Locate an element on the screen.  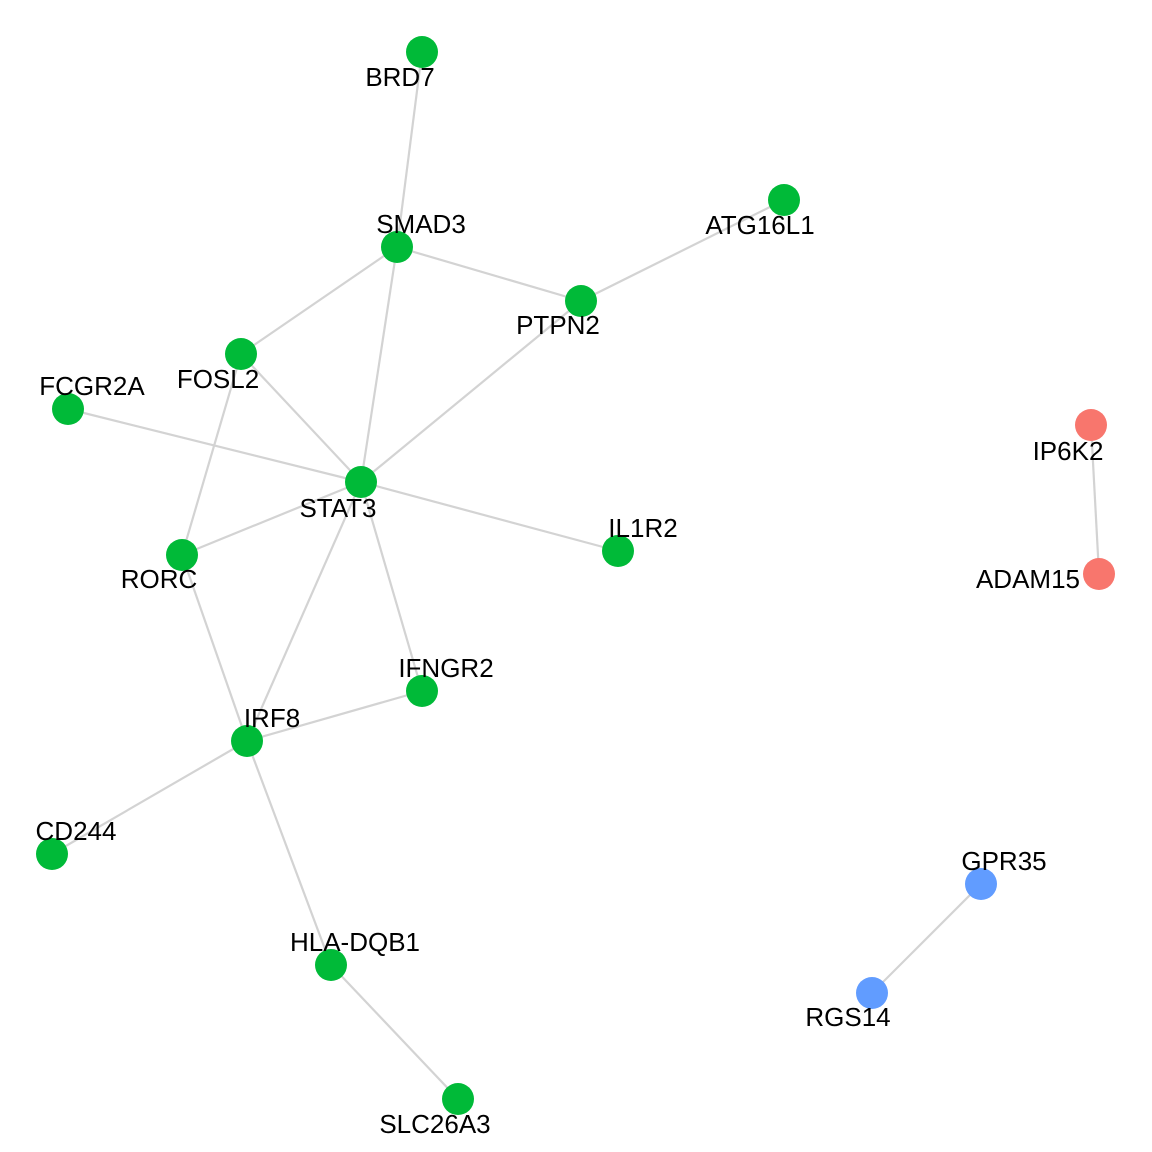
edge-ptpn2-atg16l1 is located at coordinates (682, 250).